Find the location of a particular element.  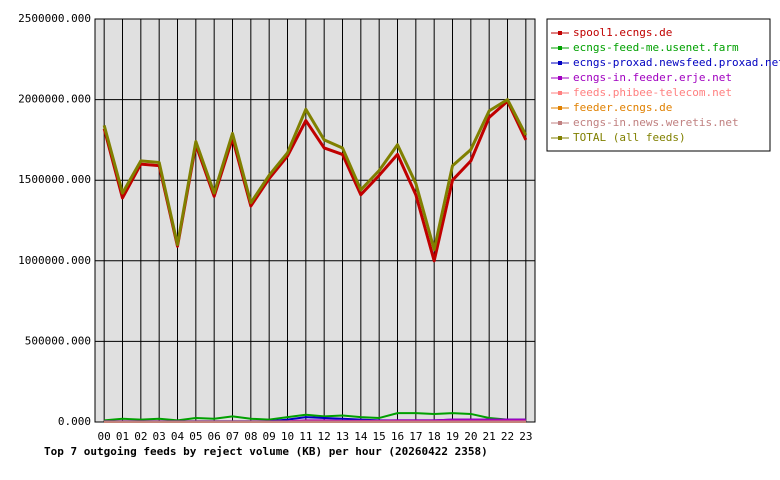

x-tick-label: 20 is located at coordinates (470, 436).